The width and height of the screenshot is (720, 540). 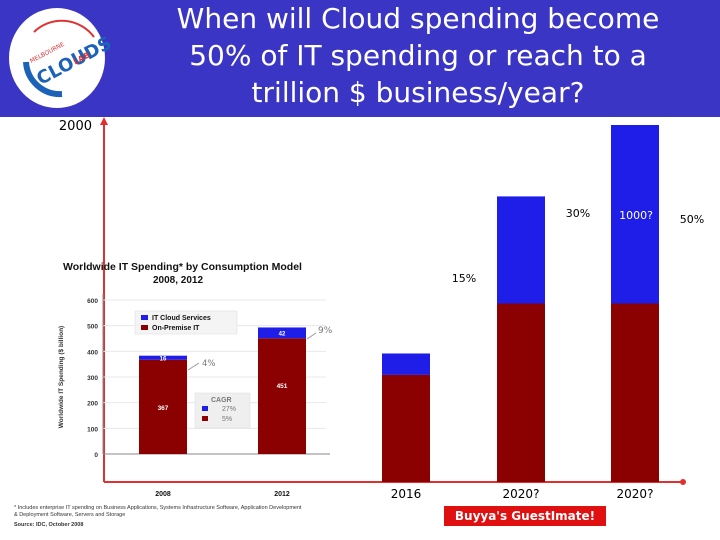 I want to click on inset-y-tick-label: 100, so click(x=92, y=429).